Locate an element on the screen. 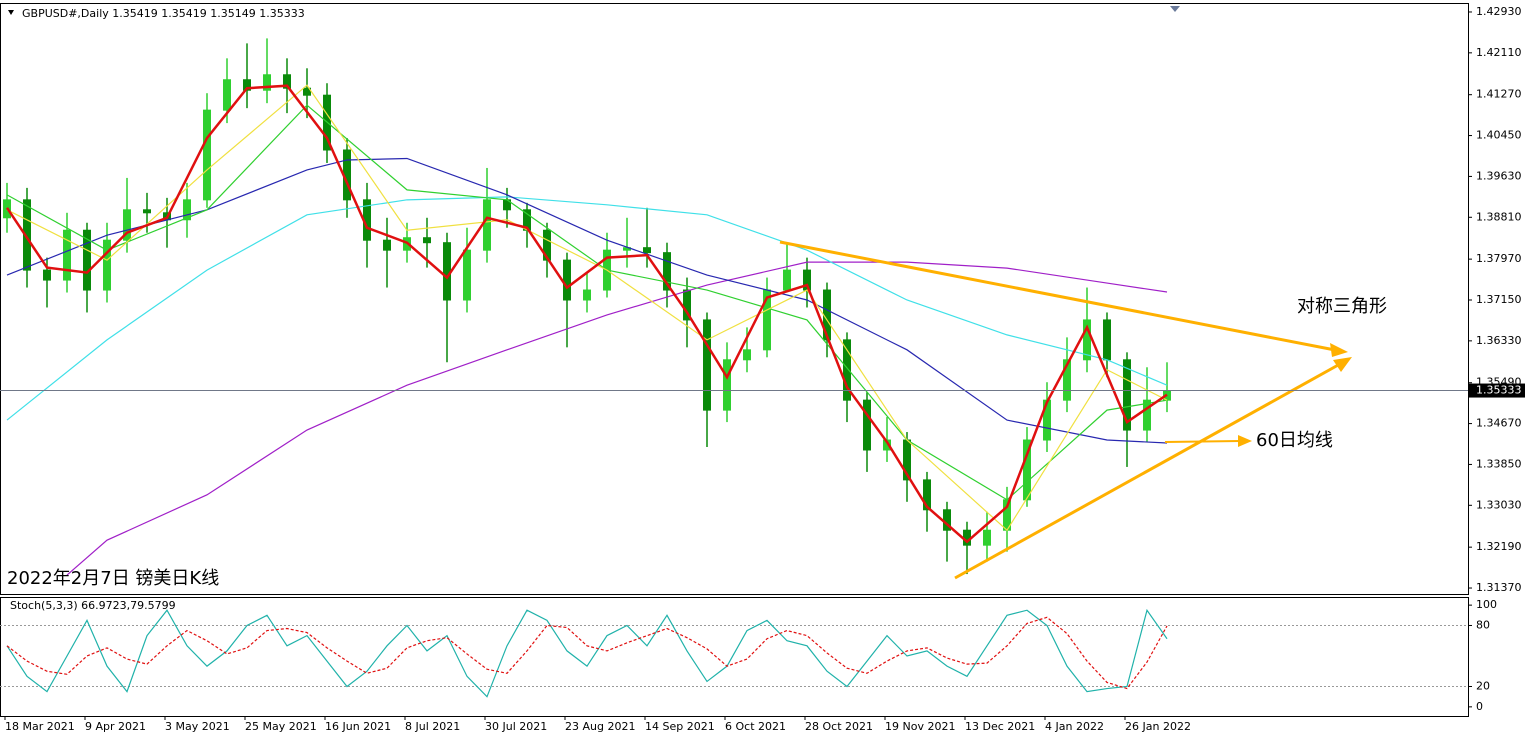 The height and width of the screenshot is (744, 1530). x-tick-label: 13 Dec 2021 is located at coordinates (1000, 726).